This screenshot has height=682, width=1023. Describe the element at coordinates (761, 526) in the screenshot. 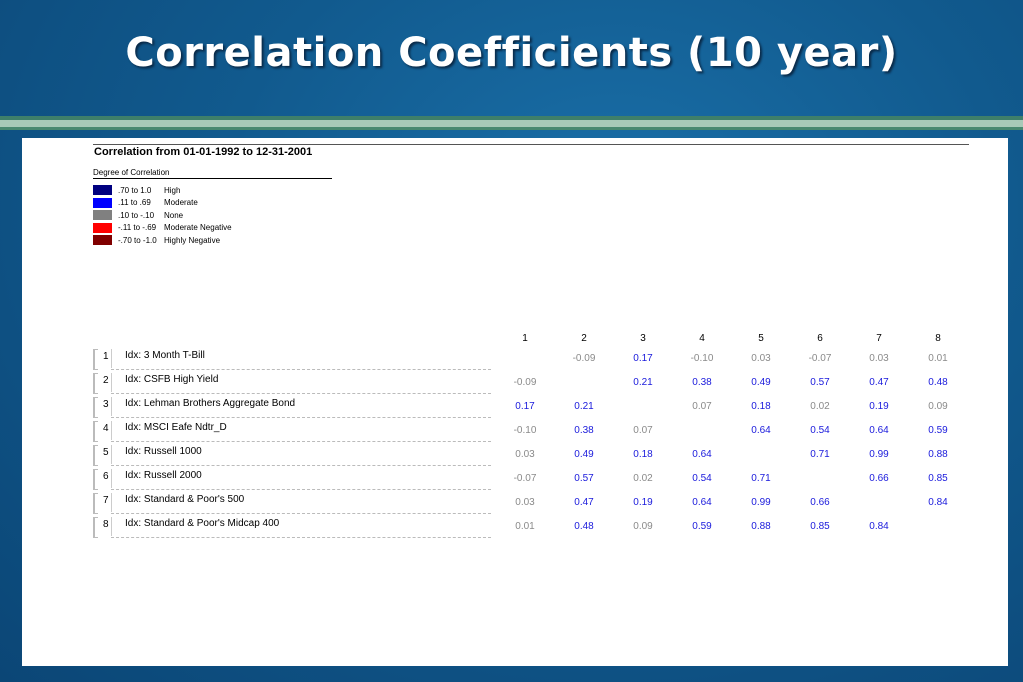

I see `correlation-cell: 0.88` at that location.